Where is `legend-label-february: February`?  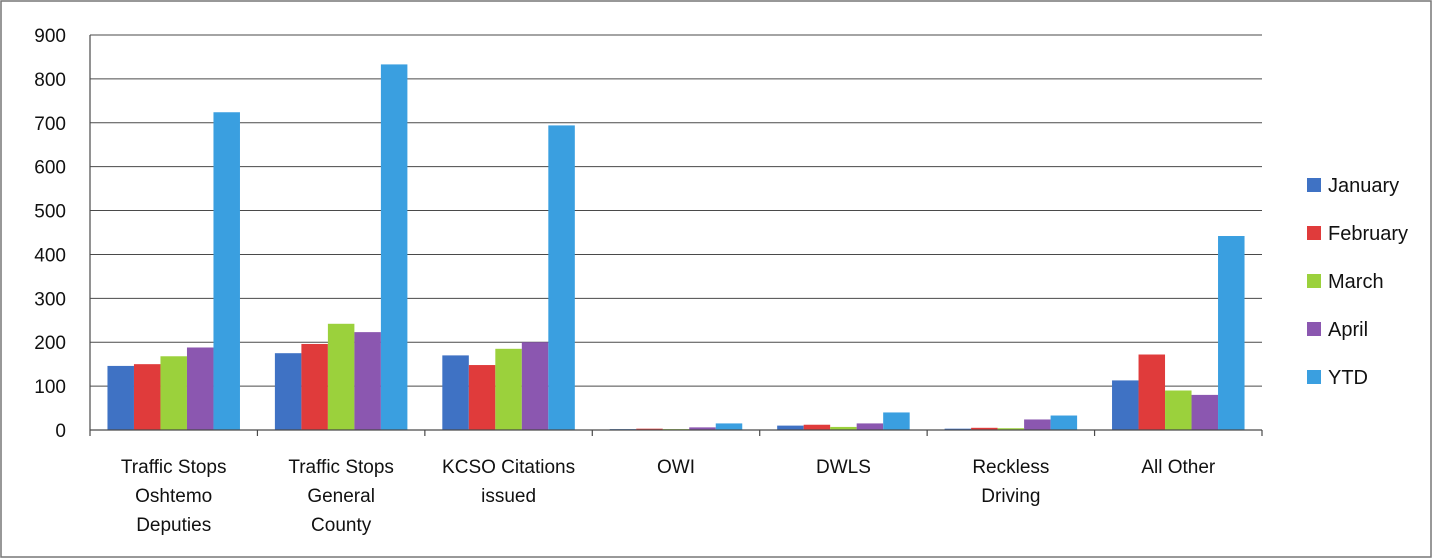 legend-label-february: February is located at coordinates (1368, 234).